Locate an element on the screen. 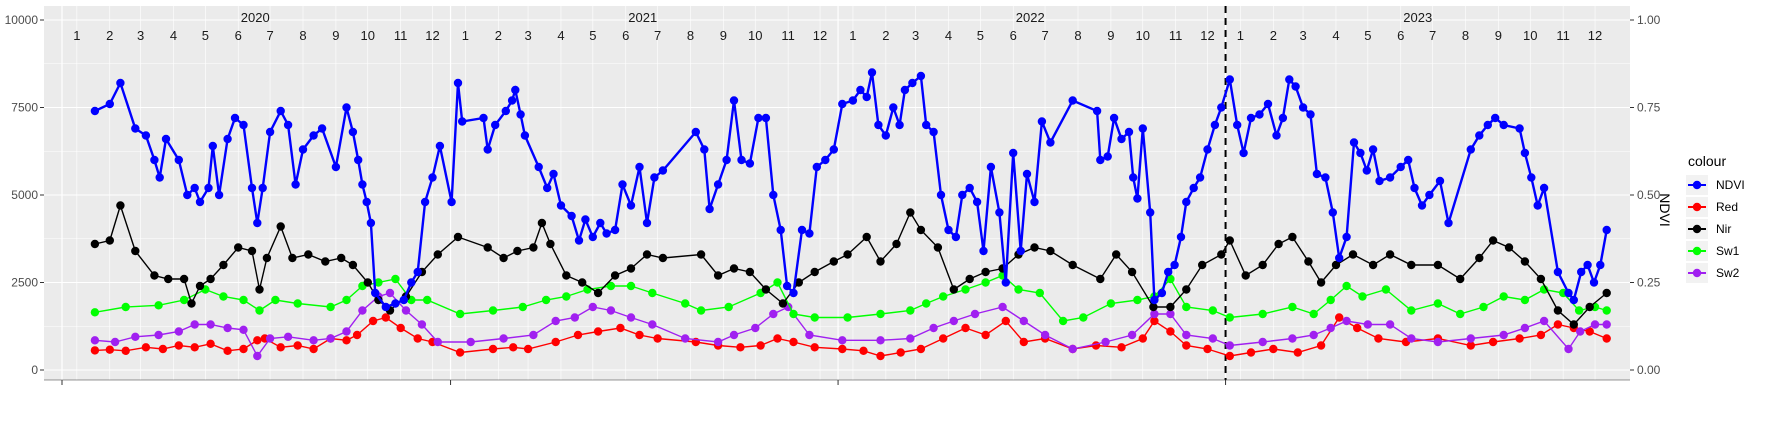 This screenshot has height=442, width=1773. legend-key-point is located at coordinates (1697, 229).